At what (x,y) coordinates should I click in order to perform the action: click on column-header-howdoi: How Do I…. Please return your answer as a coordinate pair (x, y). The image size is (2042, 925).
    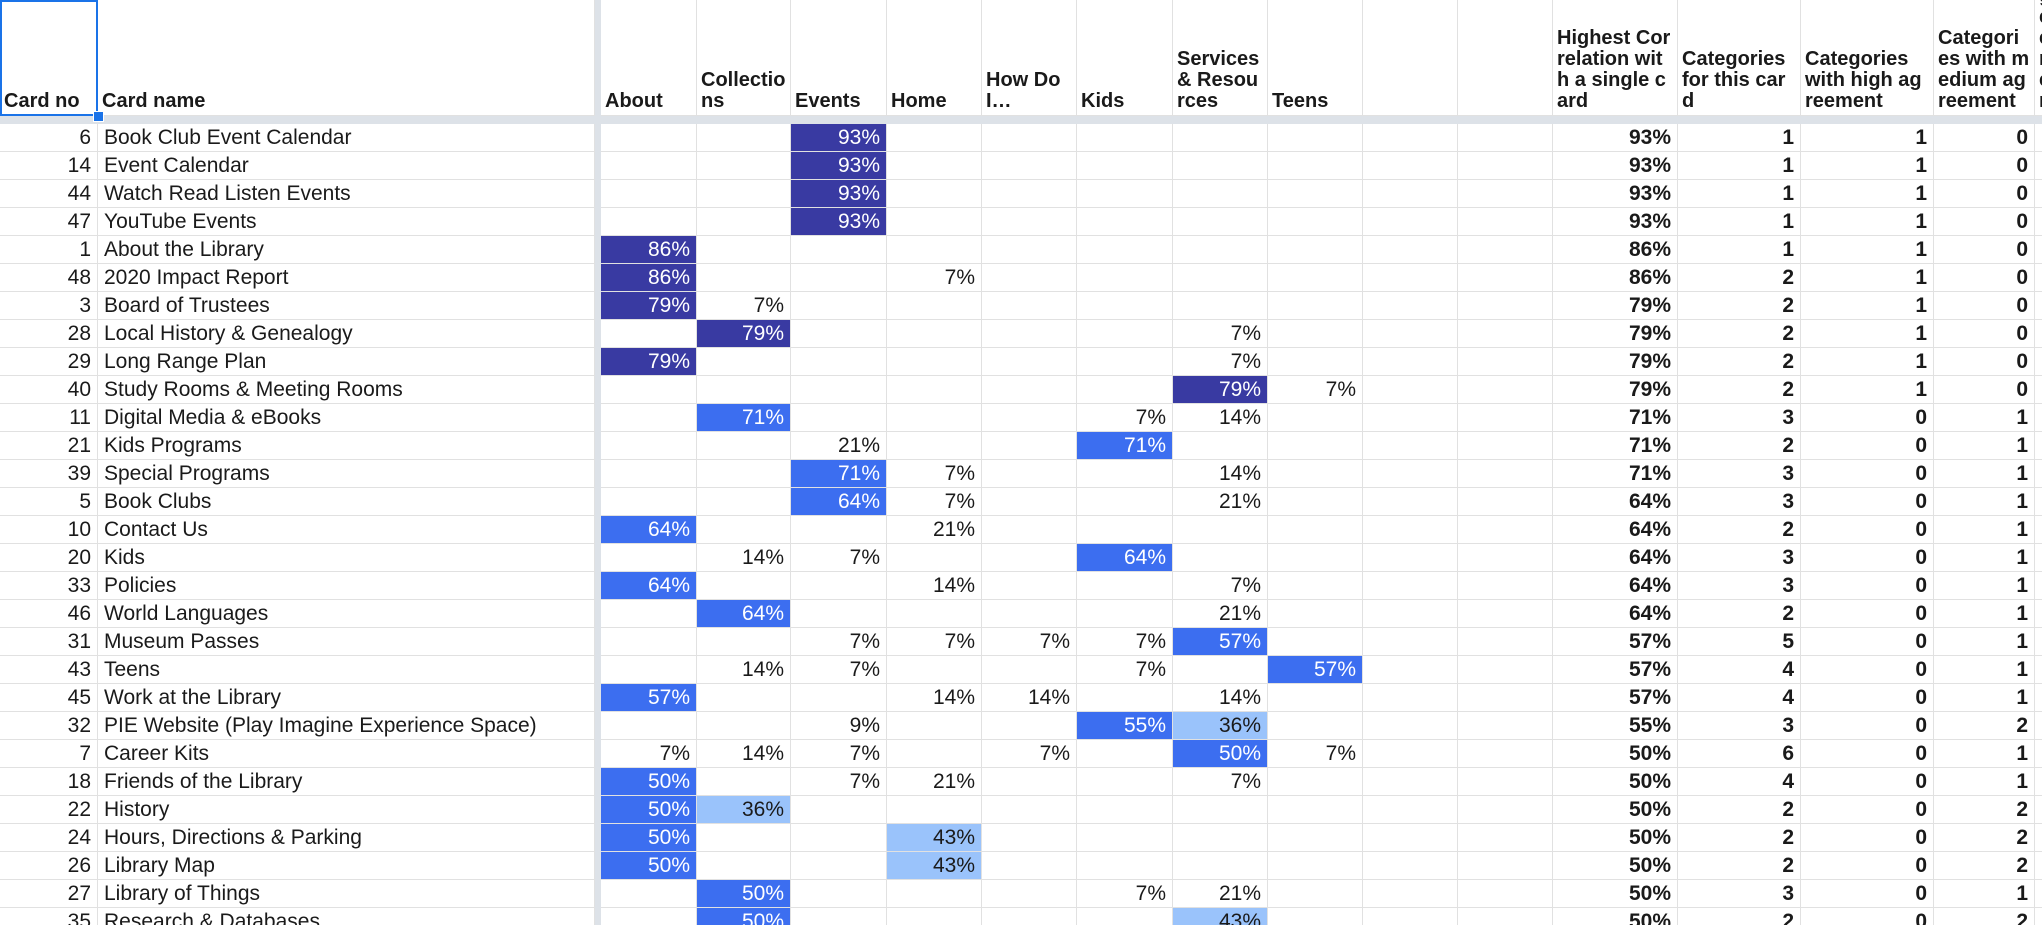
    Looking at the image, I should click on (1029, 58).